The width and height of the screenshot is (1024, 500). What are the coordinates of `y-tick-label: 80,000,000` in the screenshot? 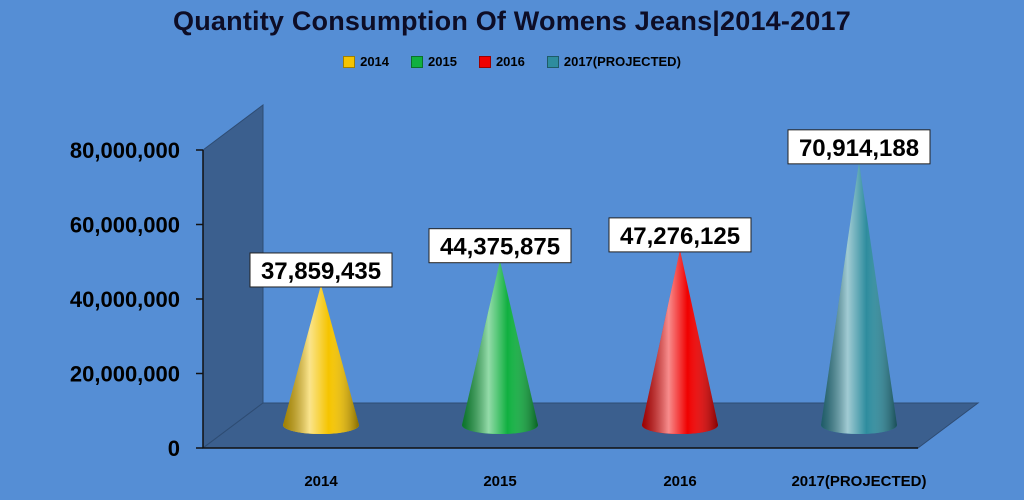 It's located at (125, 150).